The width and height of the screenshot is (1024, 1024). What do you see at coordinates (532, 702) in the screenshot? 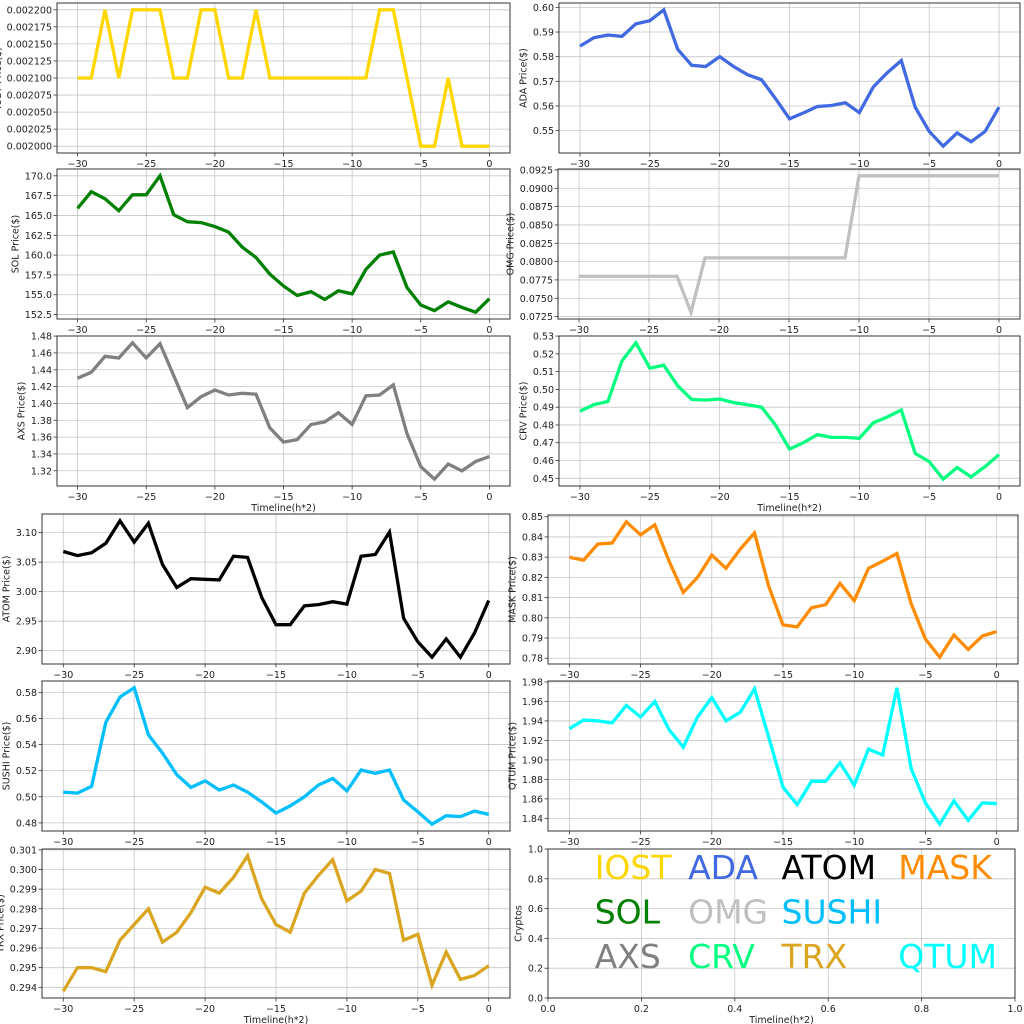
I see `y-tick-label: 1.96` at bounding box center [532, 702].